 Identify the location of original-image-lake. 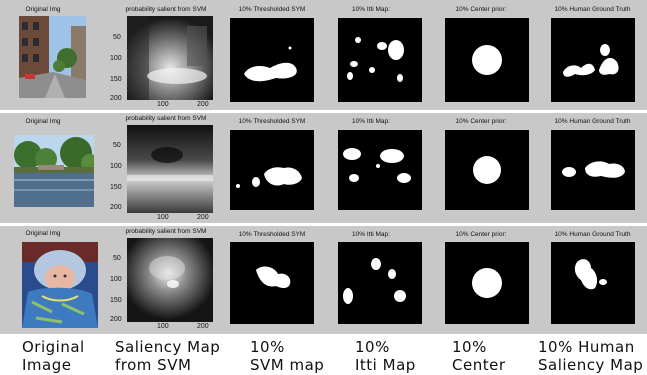
(54, 171).